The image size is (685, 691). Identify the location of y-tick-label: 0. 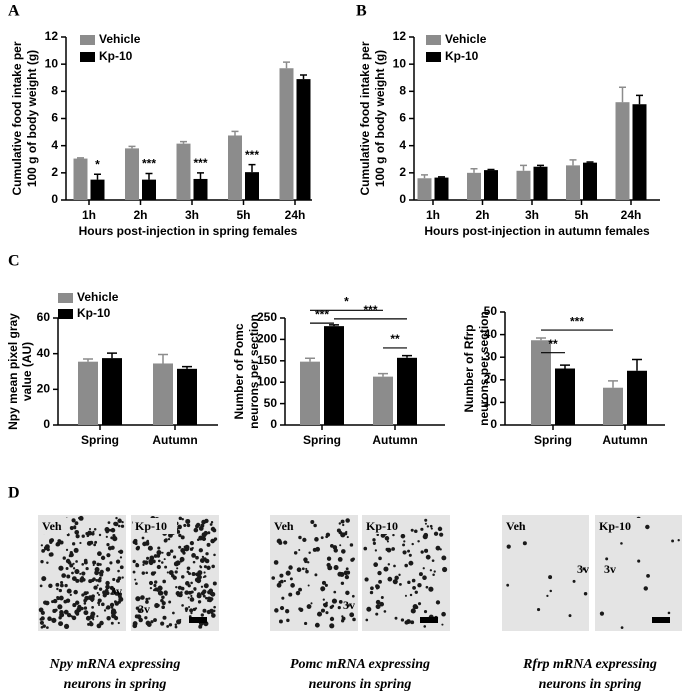
(402, 199).